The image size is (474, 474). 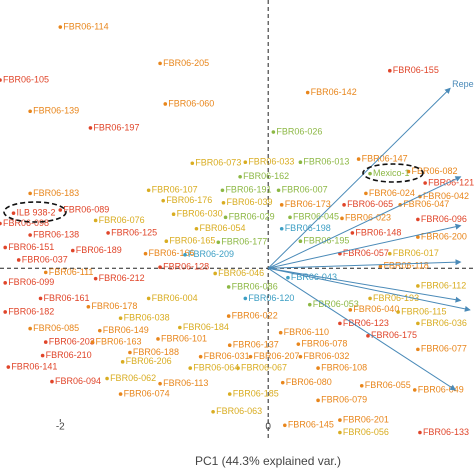 I want to click on point-label: FBR06-173, so click(x=308, y=204).